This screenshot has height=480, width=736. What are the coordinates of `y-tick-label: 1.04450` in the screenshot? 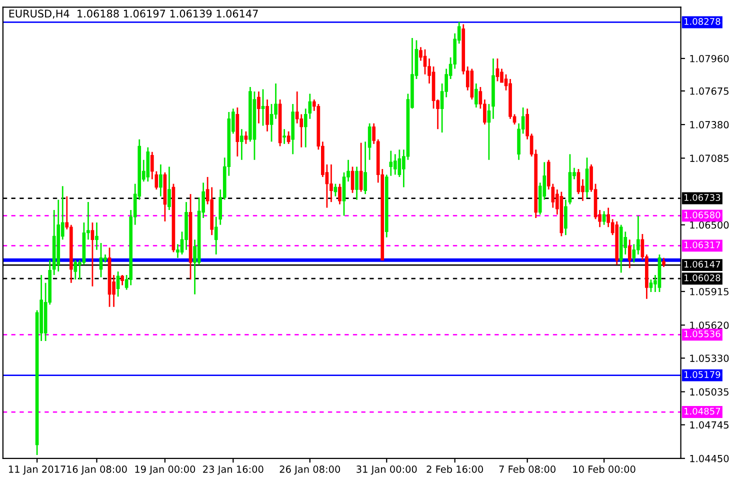 It's located at (709, 458).